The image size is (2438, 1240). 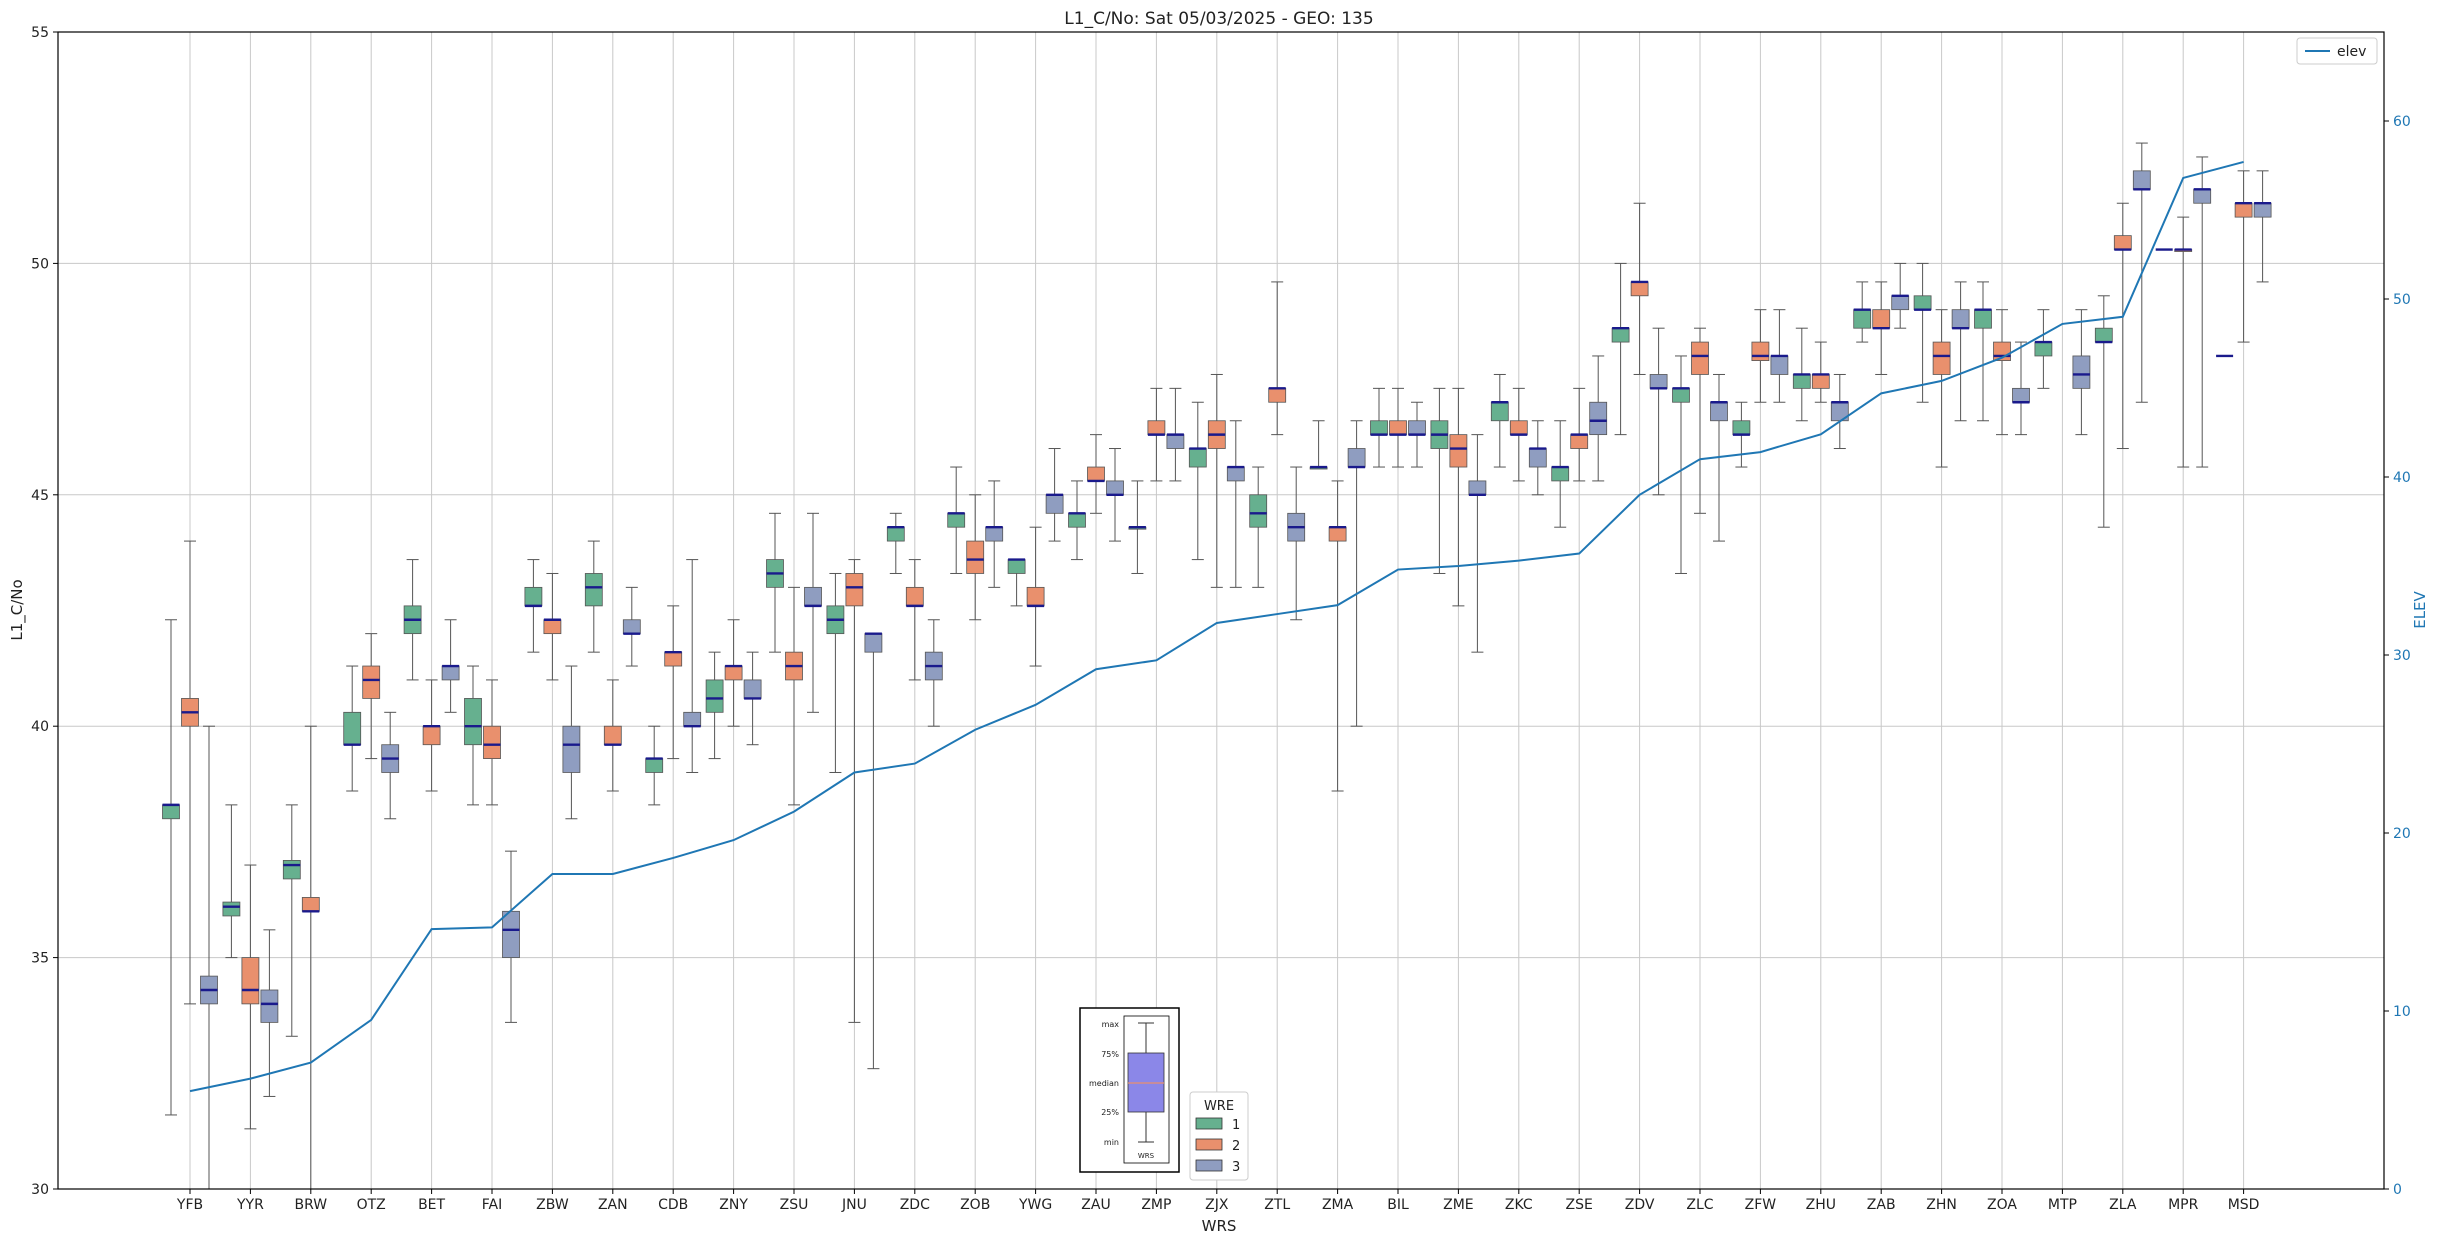 I want to click on wre-legend-label-3: 3, so click(x=1236, y=1167).